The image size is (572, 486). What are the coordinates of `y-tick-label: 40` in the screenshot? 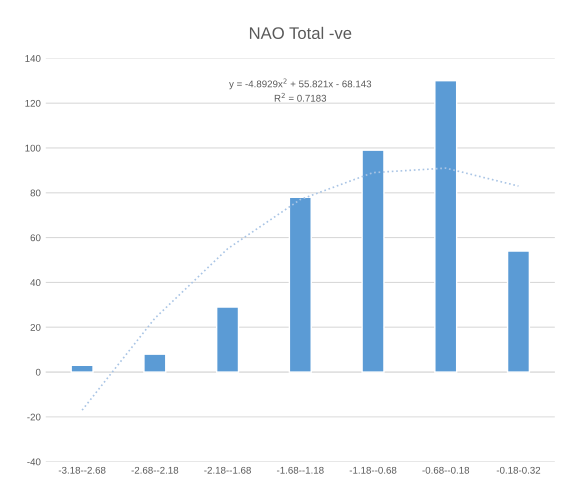 It's located at (35, 282).